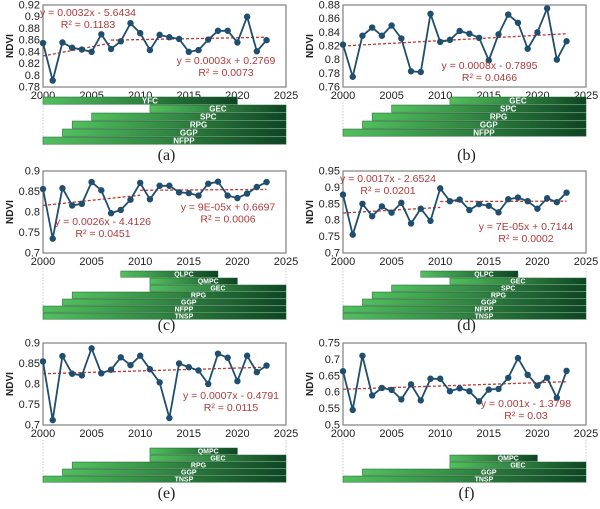  Describe the element at coordinates (189, 262) in the screenshot. I see `x-tick-label: 2015` at that location.